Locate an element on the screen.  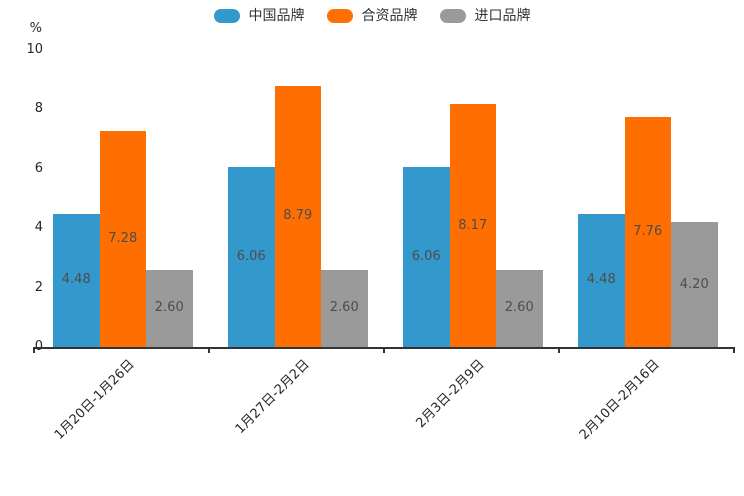
bar-value-label-s1-c1: 8.79 is located at coordinates (298, 216).